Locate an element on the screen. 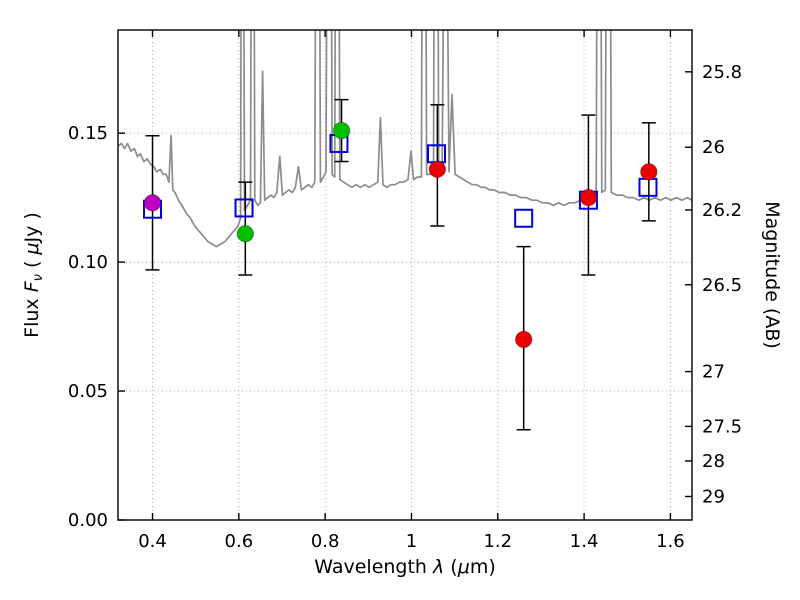 The height and width of the screenshot is (600, 800). y-tick-label-magnitude: 26 is located at coordinates (713, 147).